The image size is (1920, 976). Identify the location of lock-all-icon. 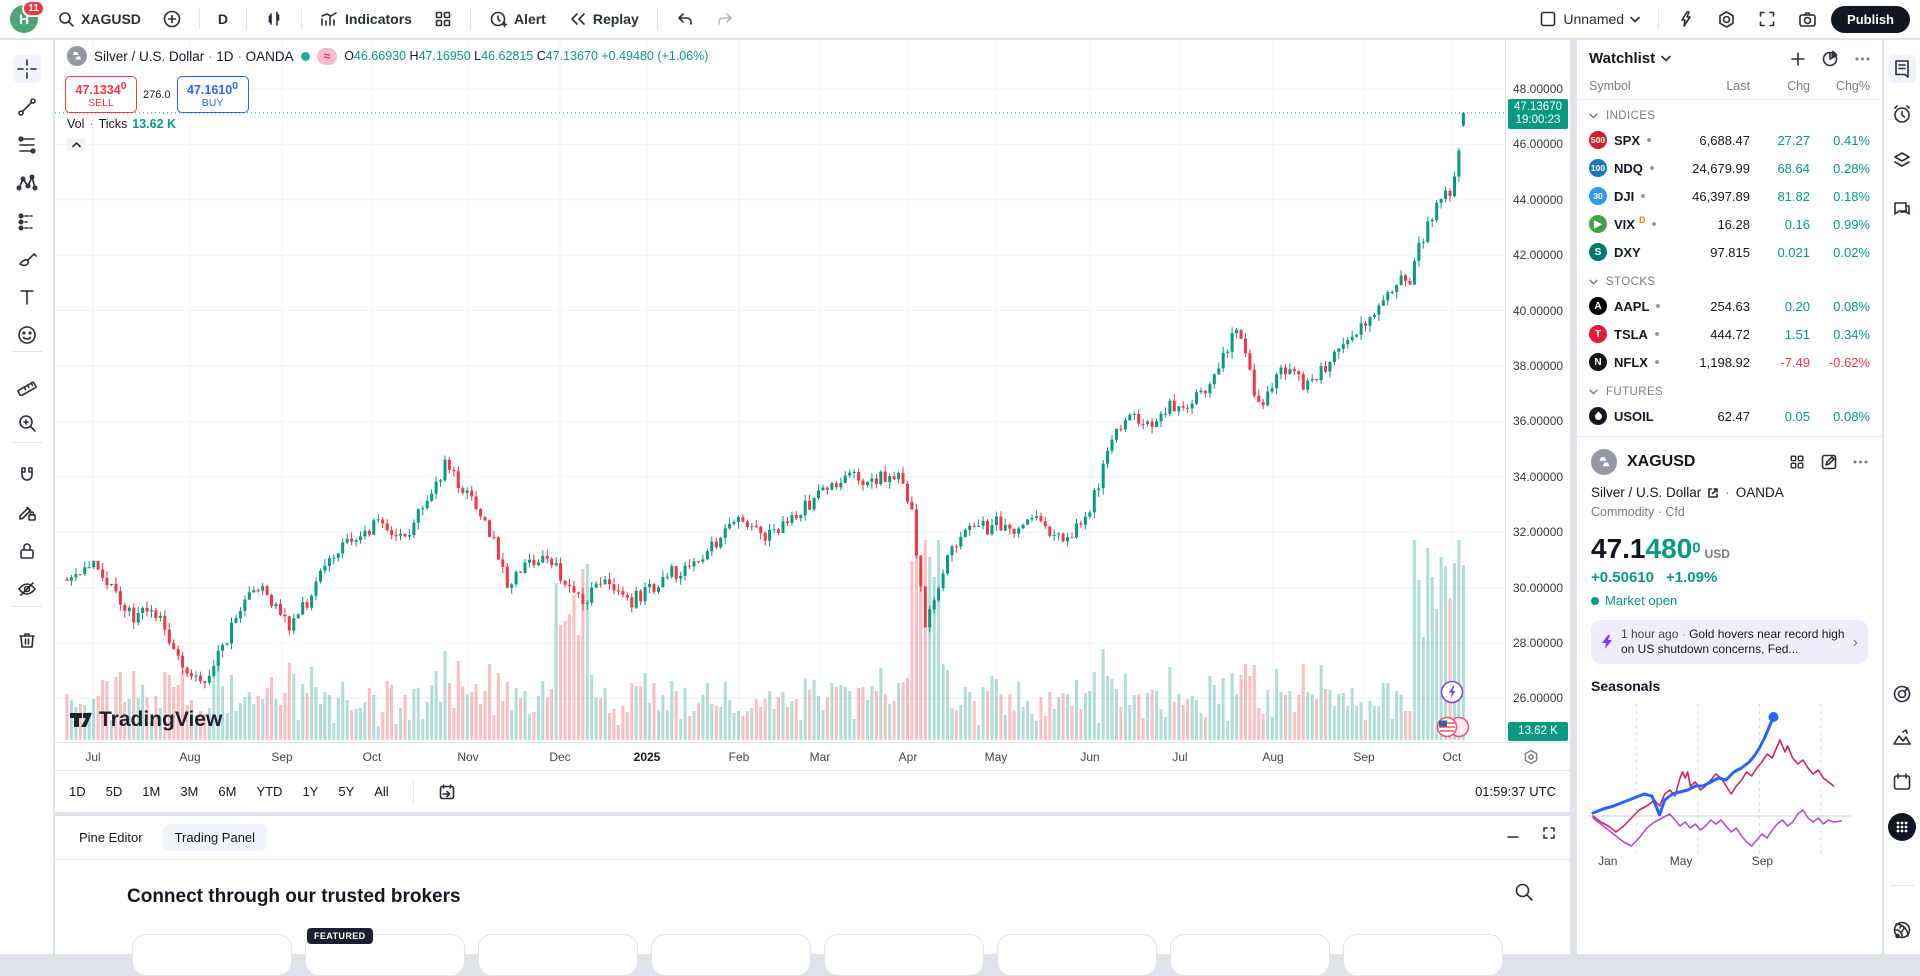
(27, 551).